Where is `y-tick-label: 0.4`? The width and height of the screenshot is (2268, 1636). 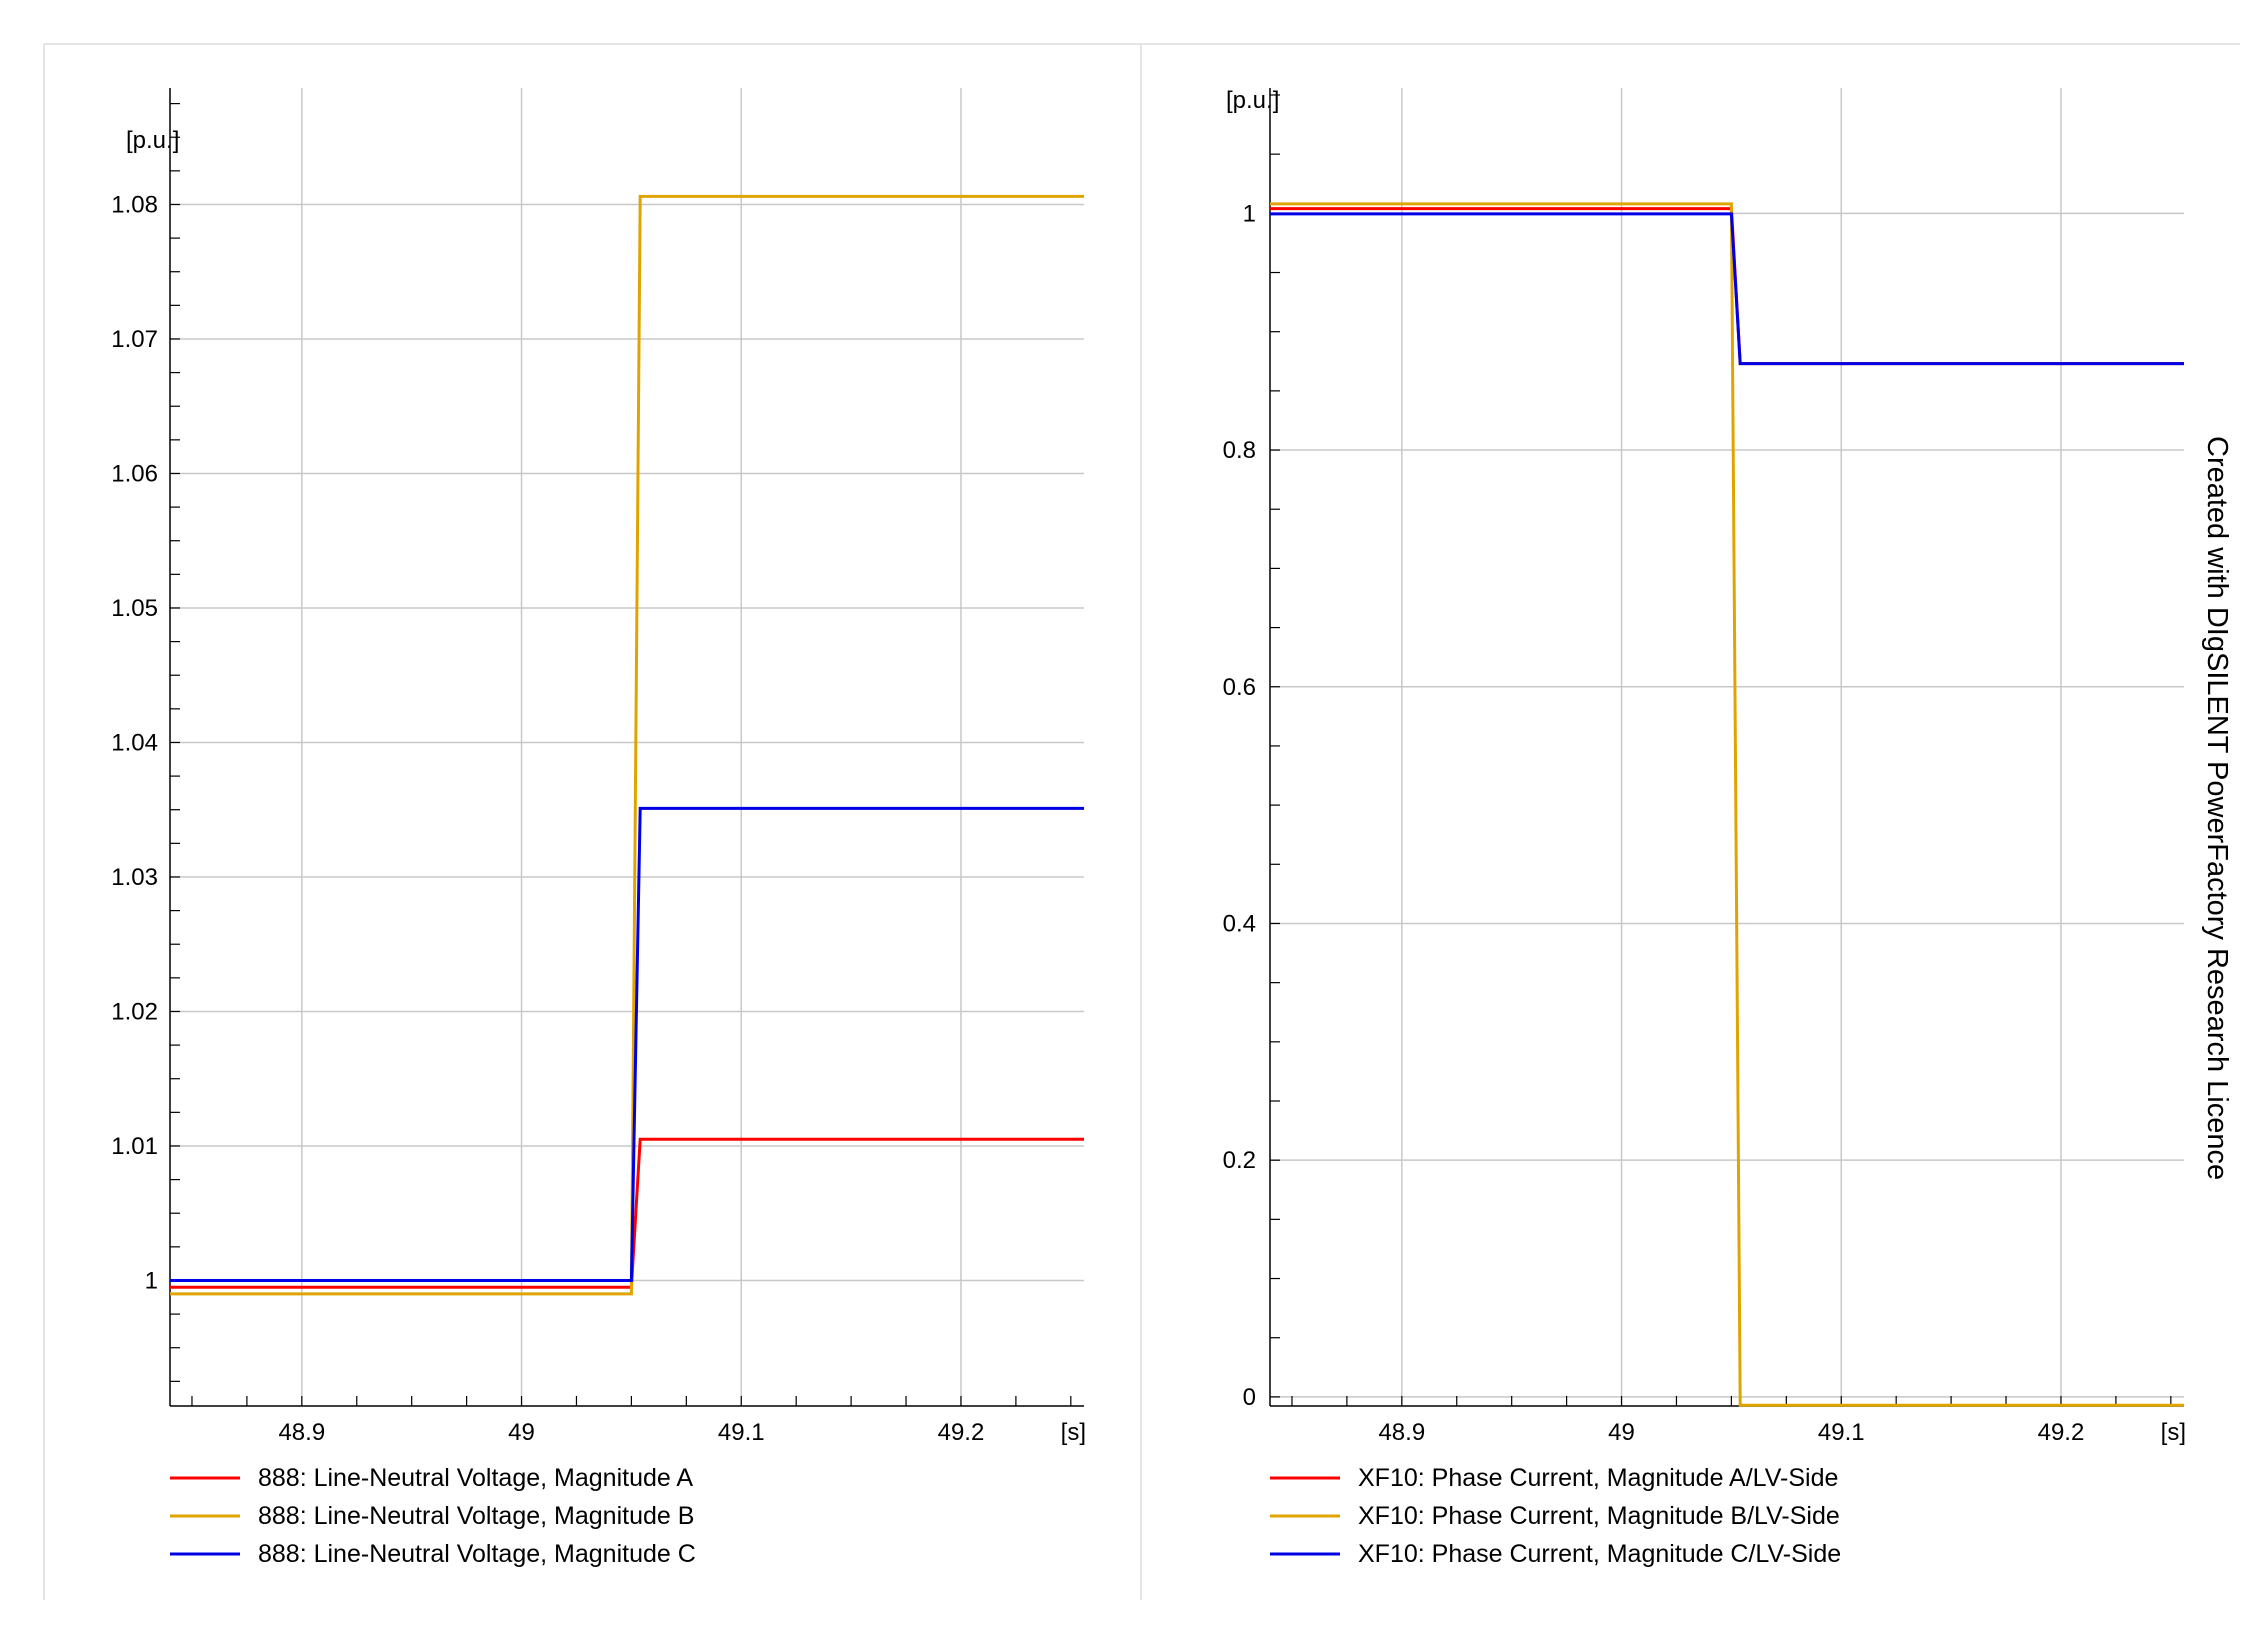 y-tick-label: 0.4 is located at coordinates (1239, 923).